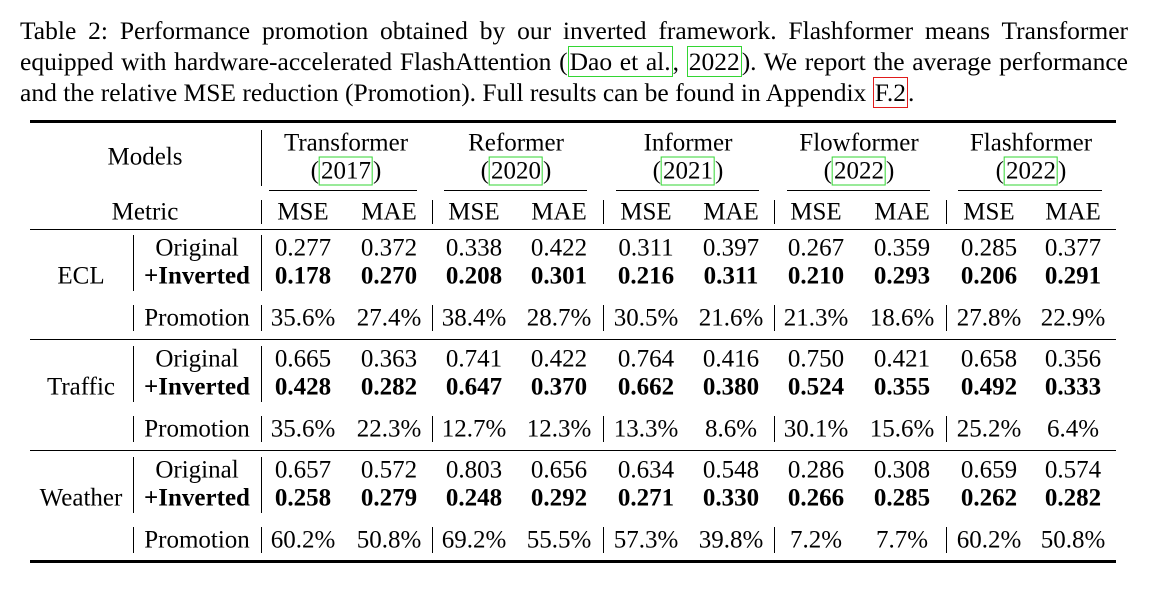 This screenshot has height=592, width=1150. Describe the element at coordinates (81, 498) in the screenshot. I see `dataset-name: Weather` at that location.